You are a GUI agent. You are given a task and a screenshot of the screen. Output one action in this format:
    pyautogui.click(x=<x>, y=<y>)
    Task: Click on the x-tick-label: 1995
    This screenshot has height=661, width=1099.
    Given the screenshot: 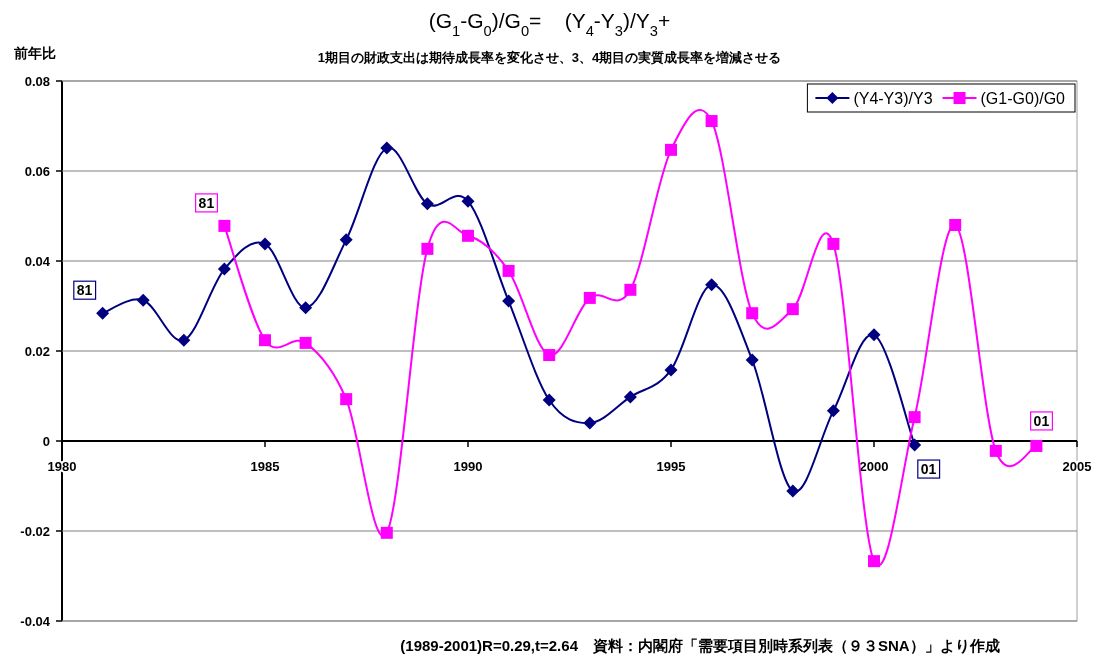 What is the action you would take?
    pyautogui.click(x=671, y=466)
    